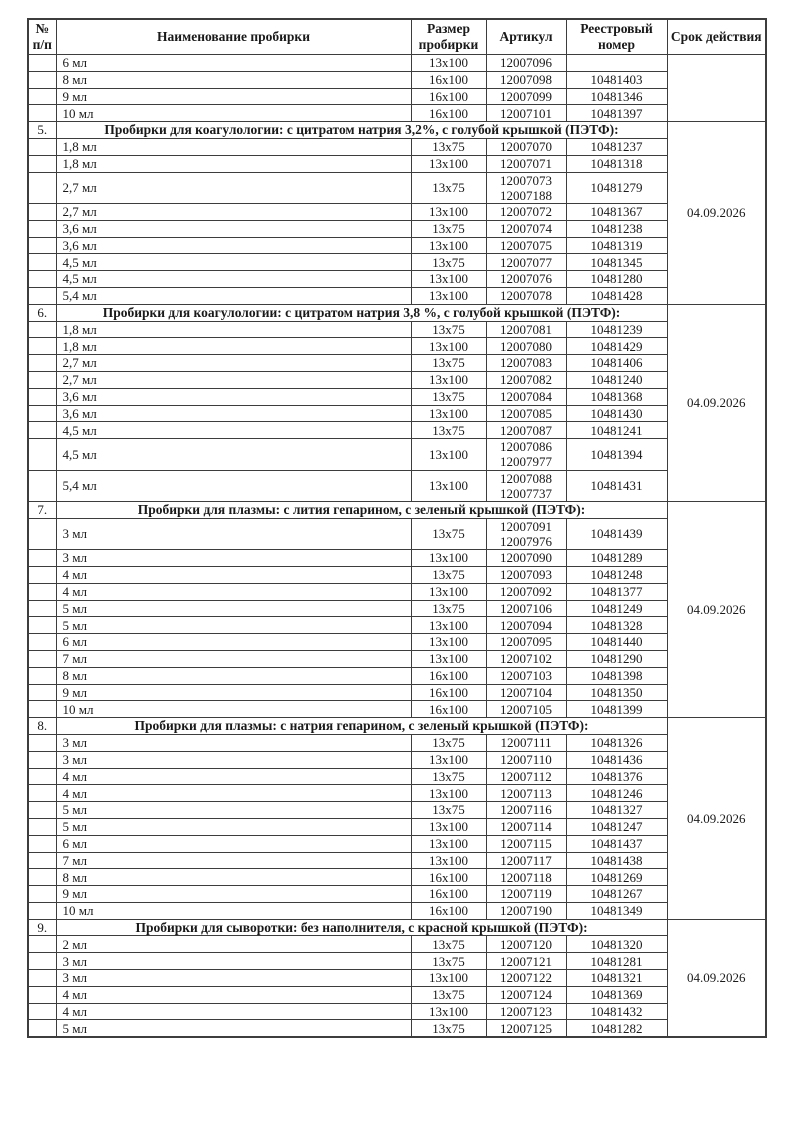 The image size is (800, 1131). I want to click on registry-number-cell: 10481394, so click(616, 454).